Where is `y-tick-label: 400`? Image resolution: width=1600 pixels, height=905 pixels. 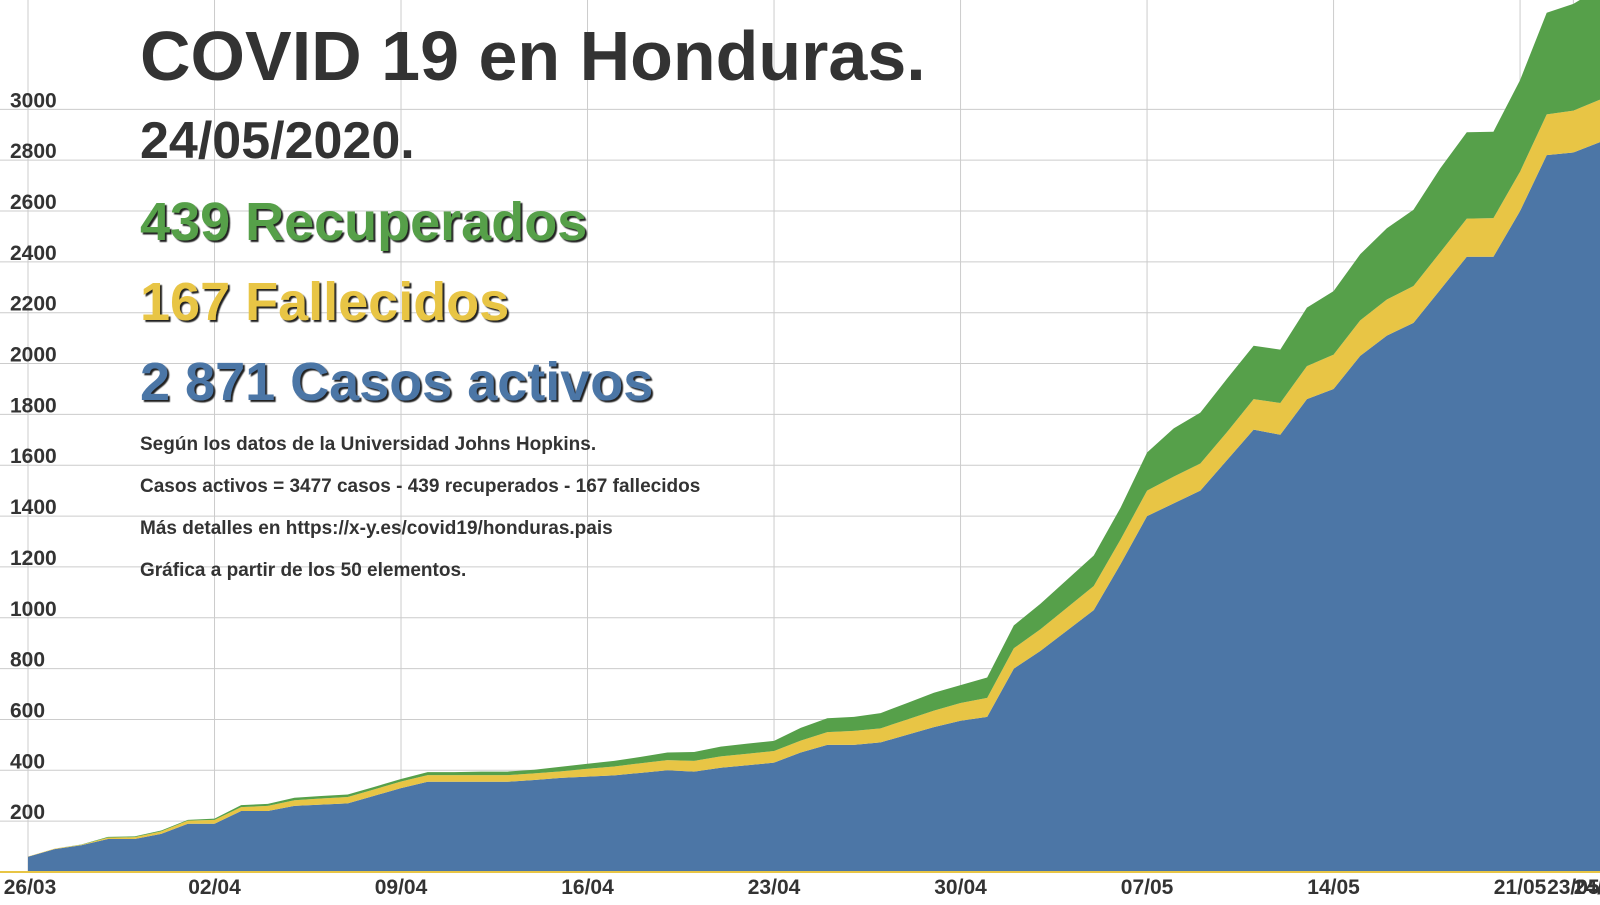 y-tick-label: 400 is located at coordinates (27, 761).